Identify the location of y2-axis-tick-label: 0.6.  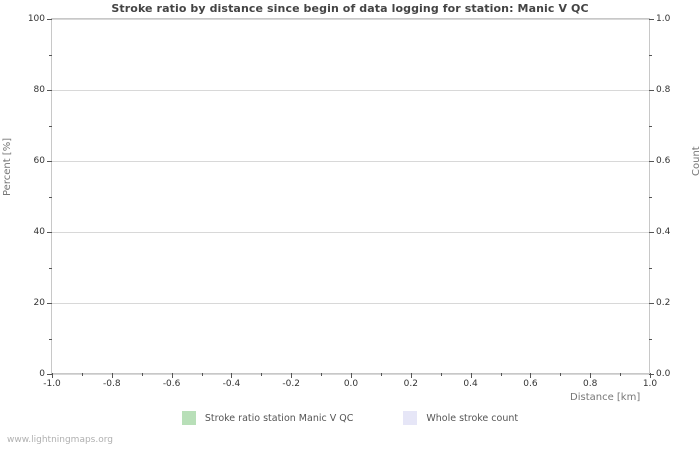
(663, 161).